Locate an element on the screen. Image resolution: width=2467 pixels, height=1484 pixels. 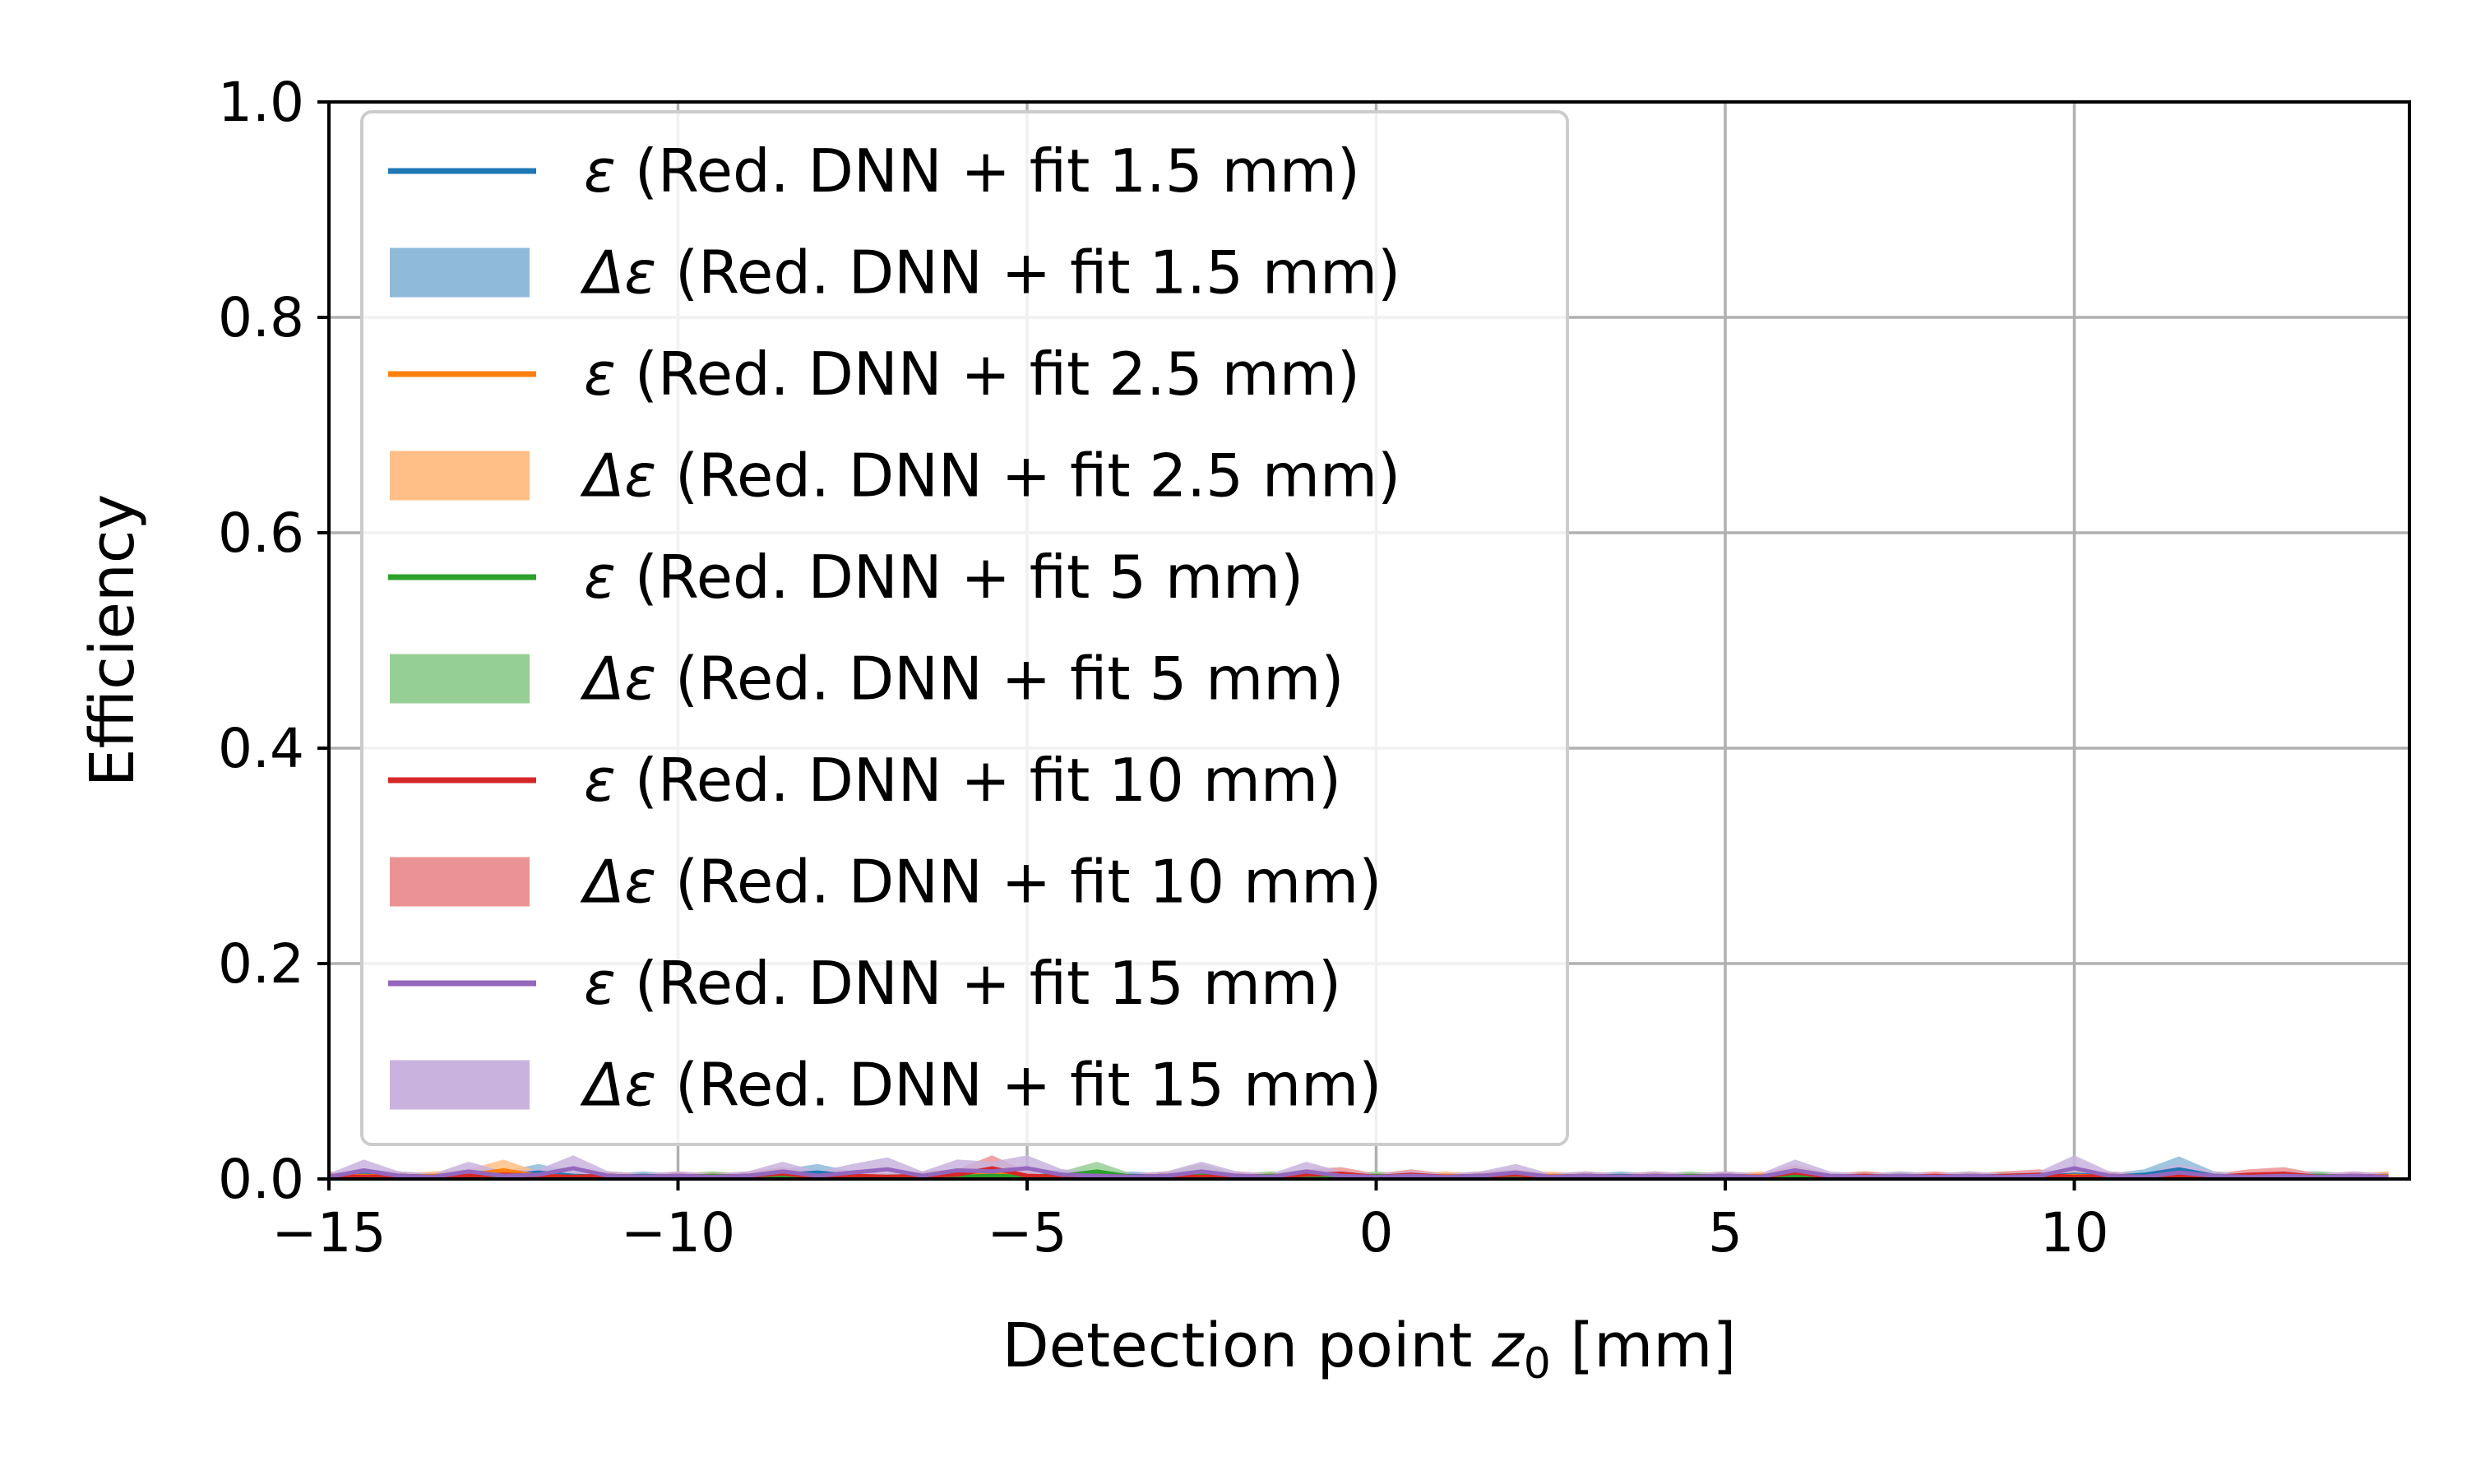
legend-label: Δε (Red. DNN + fit 15 mm) is located at coordinates (981, 1086).